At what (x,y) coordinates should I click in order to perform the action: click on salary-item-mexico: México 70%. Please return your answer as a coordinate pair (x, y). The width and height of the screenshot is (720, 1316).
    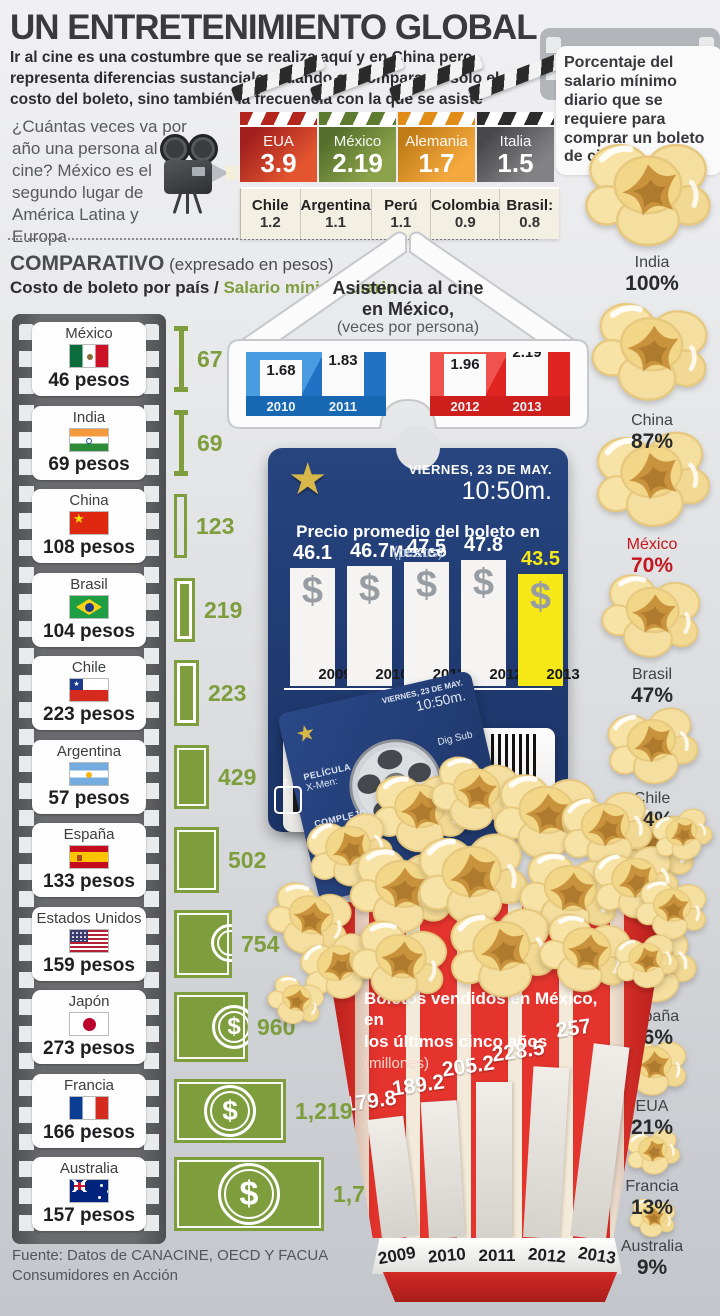
    Looking at the image, I should click on (652, 556).